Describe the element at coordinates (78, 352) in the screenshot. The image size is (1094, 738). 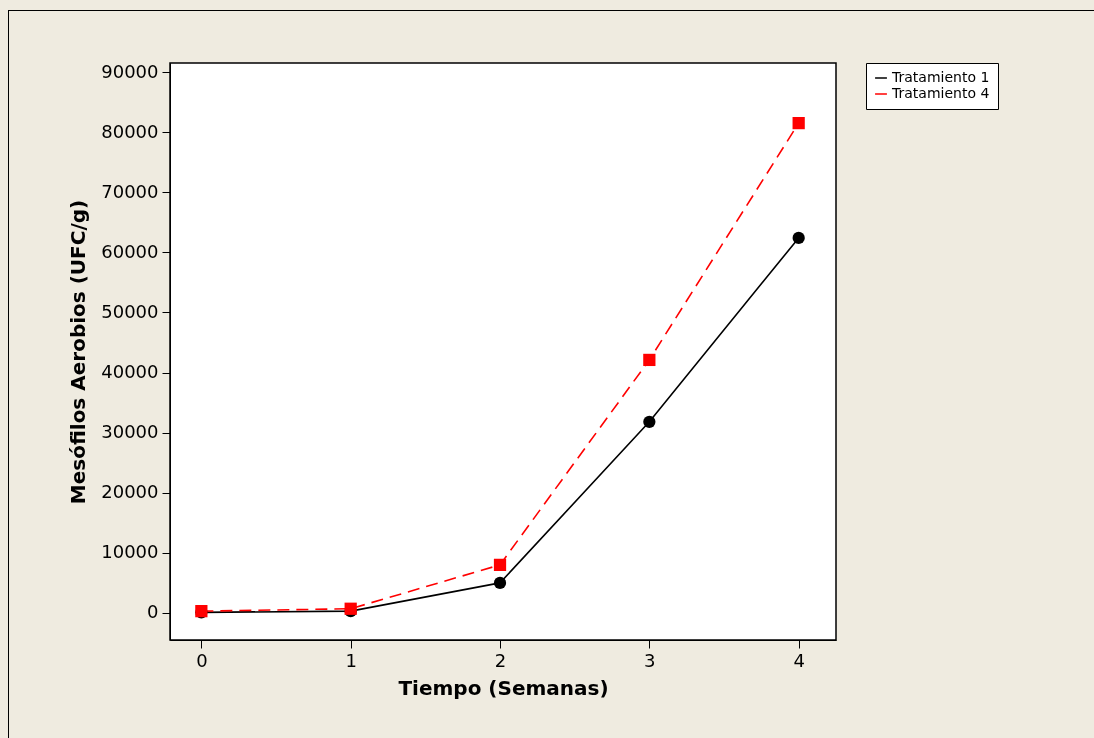
I see `y-axis-title: Mesófilos Aerobios (UFC/g)` at that location.